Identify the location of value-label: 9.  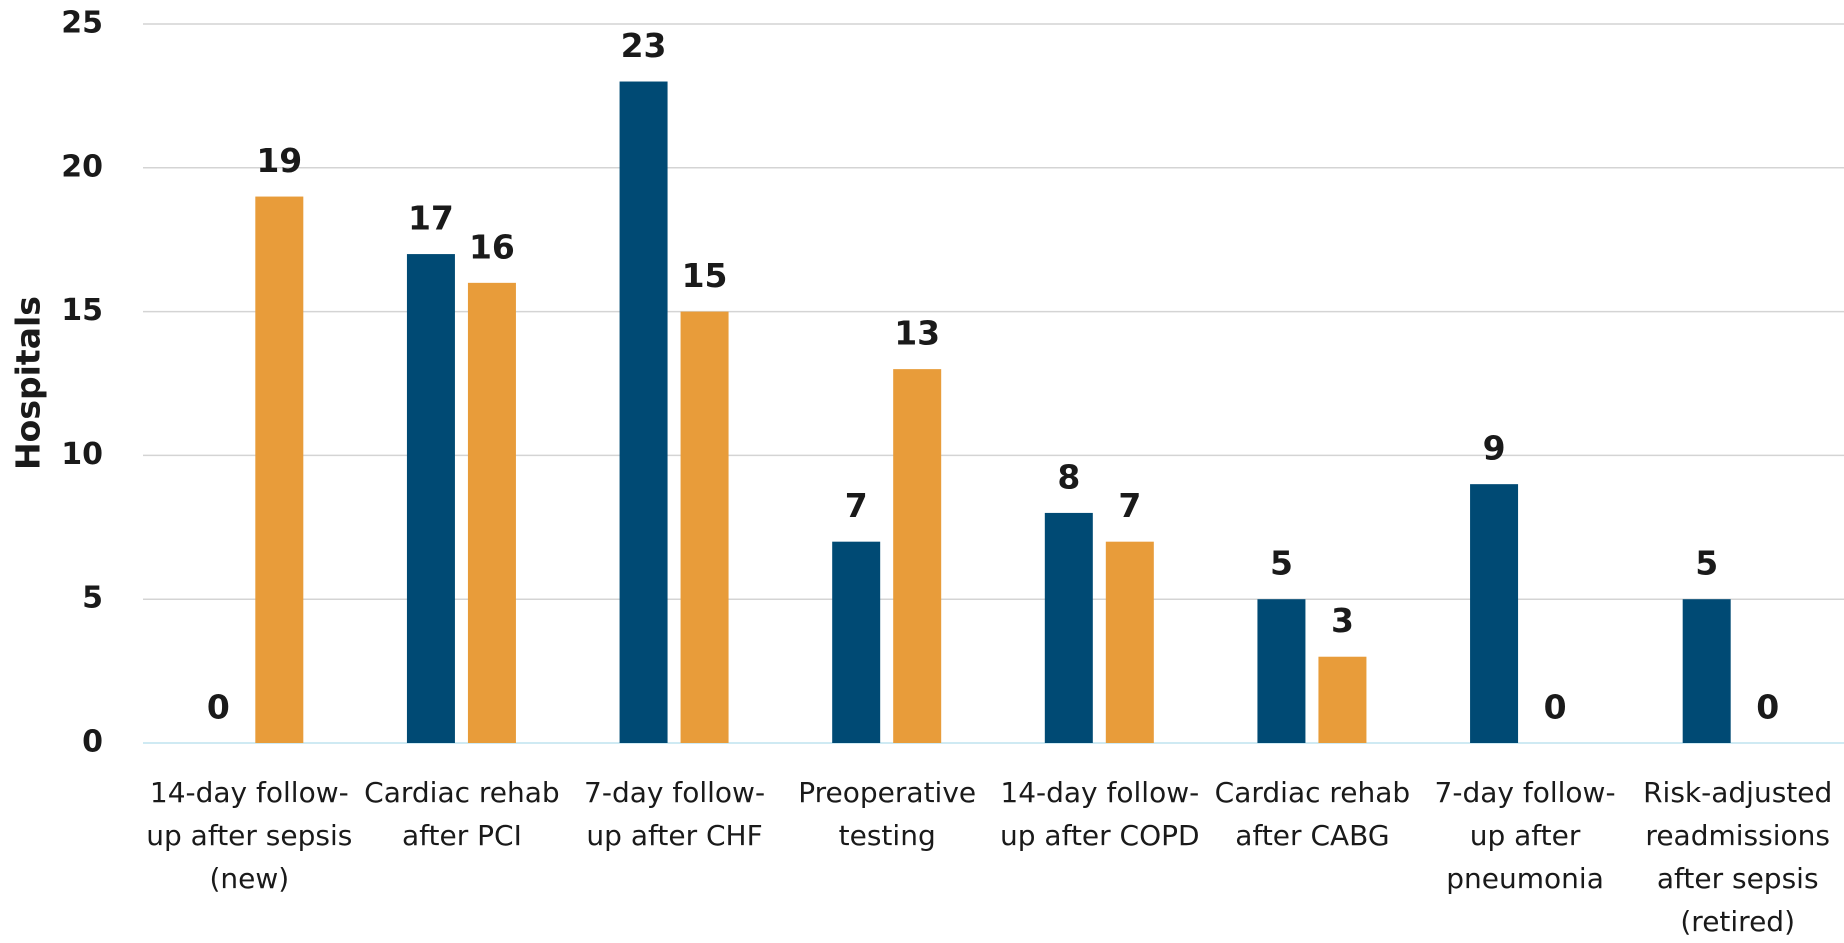
(1494, 448).